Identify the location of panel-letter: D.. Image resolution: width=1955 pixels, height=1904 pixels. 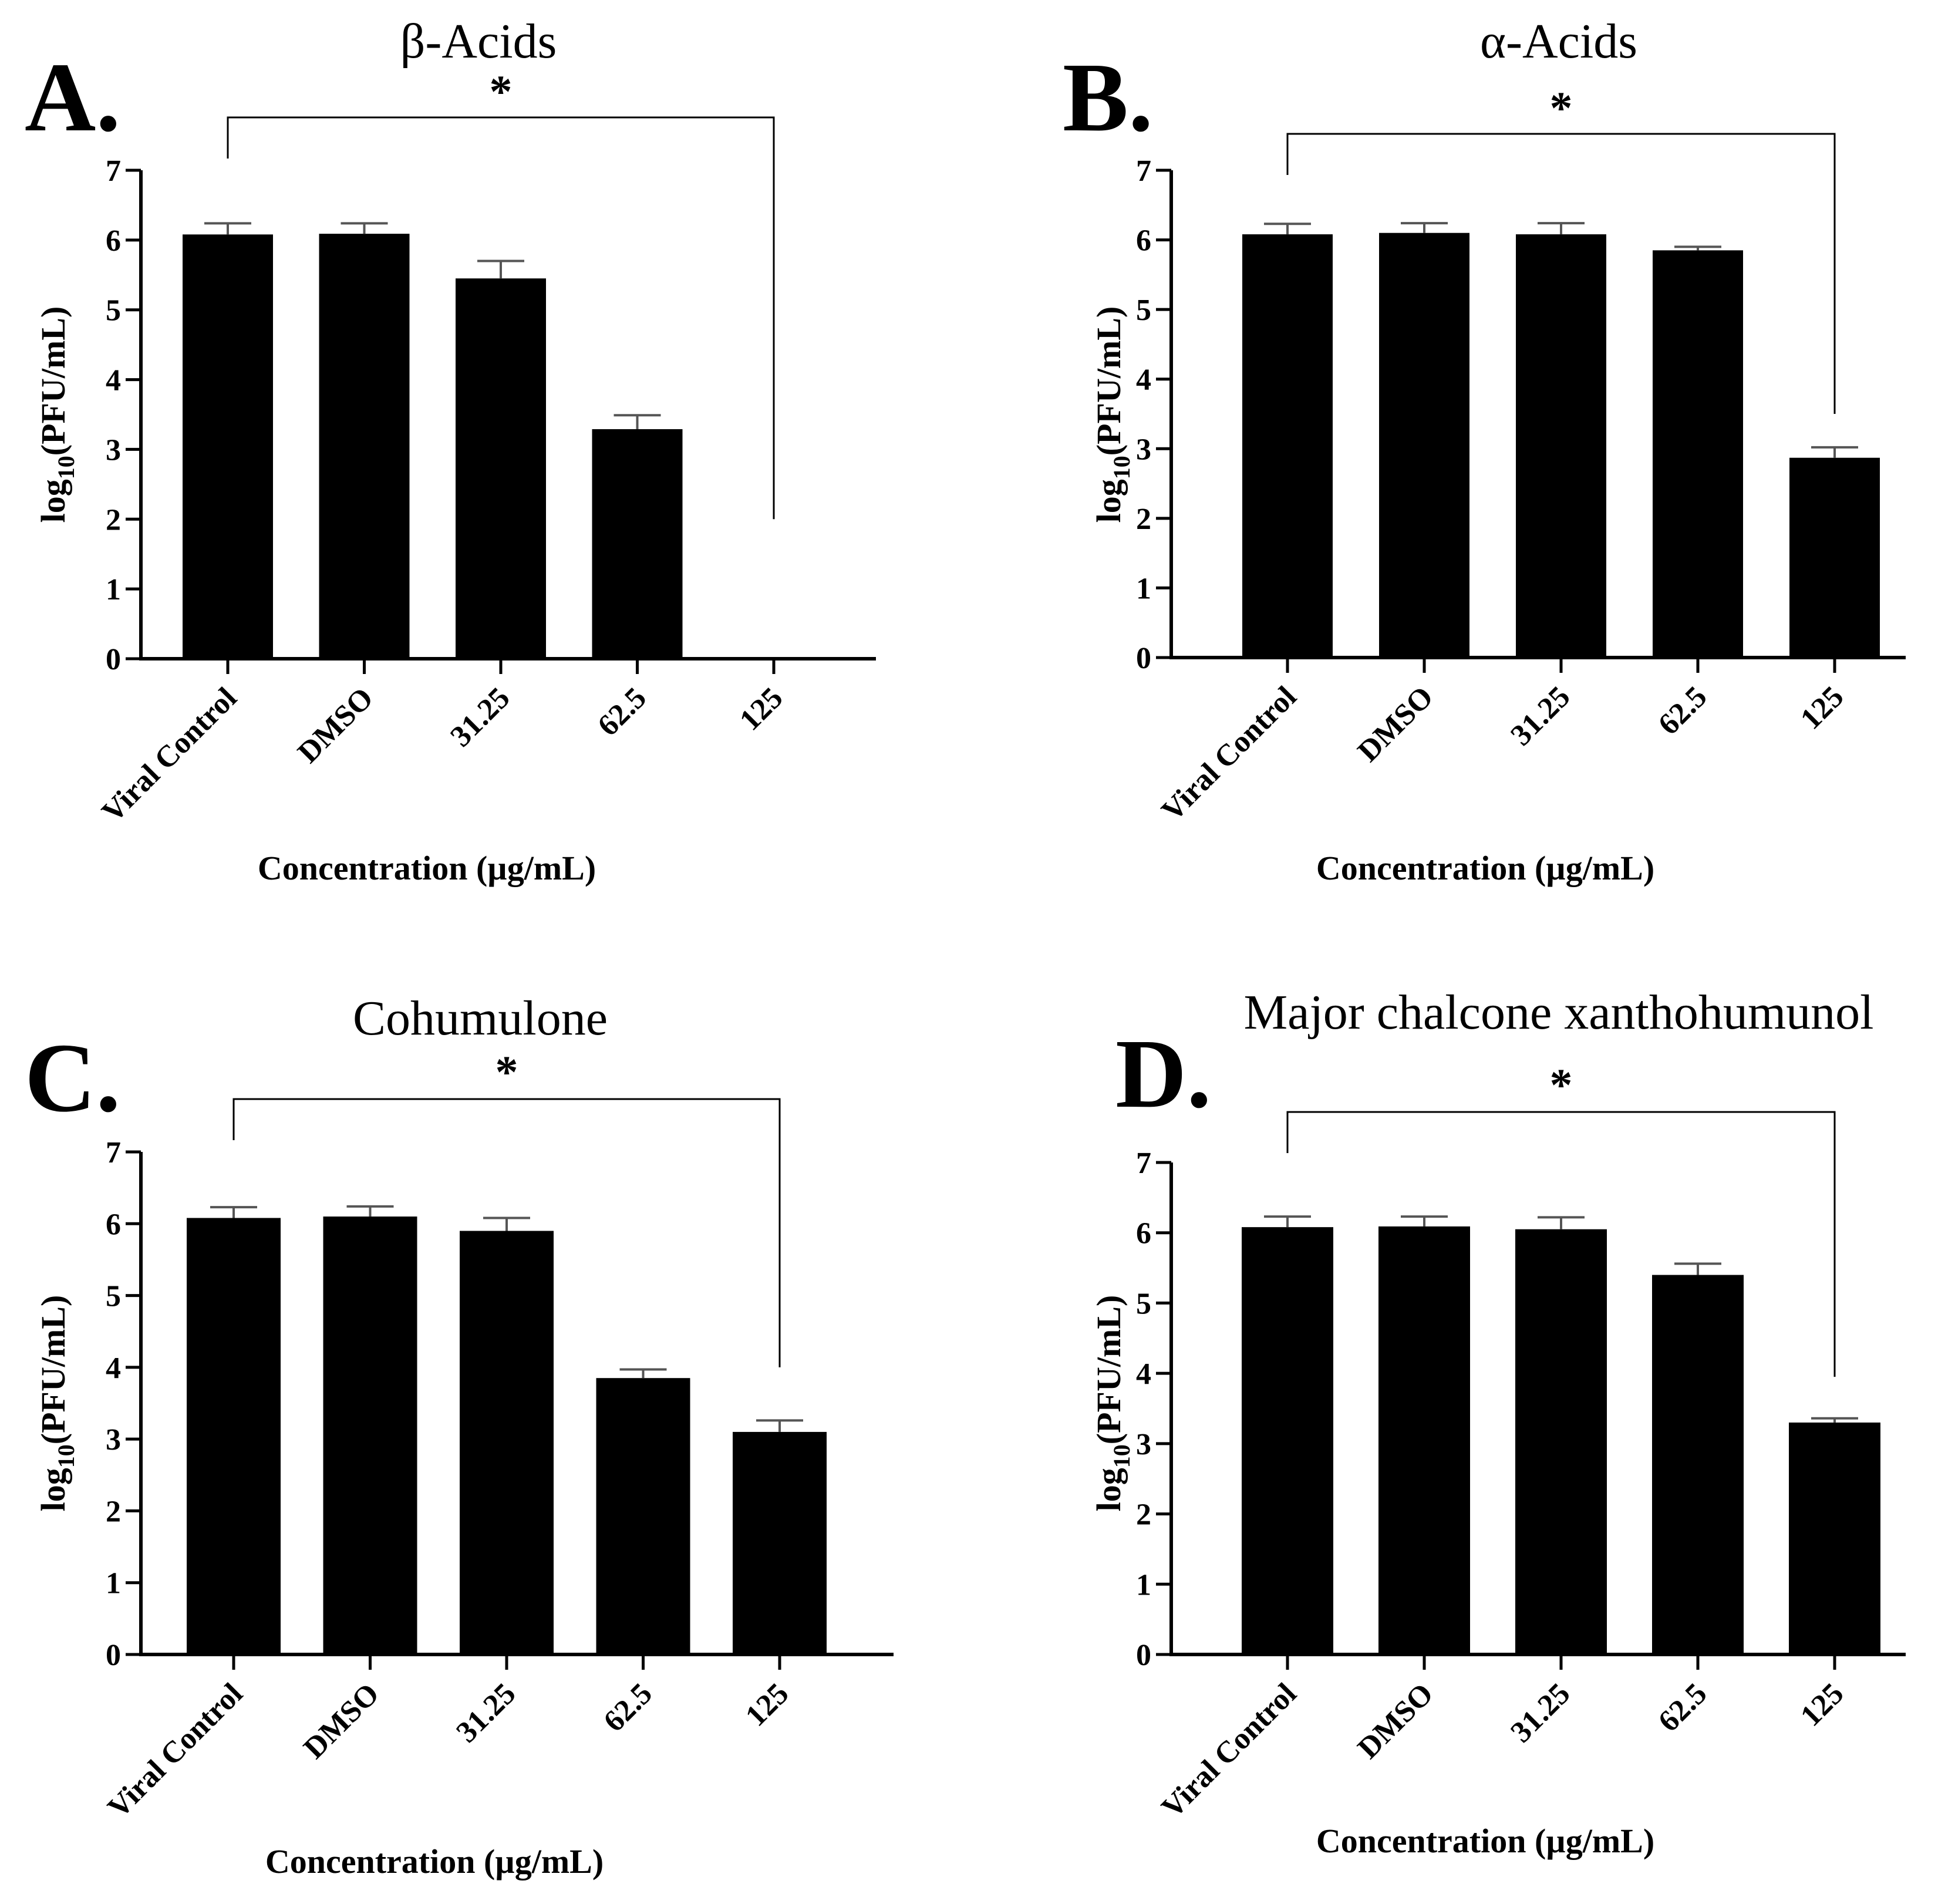
(1163, 1073).